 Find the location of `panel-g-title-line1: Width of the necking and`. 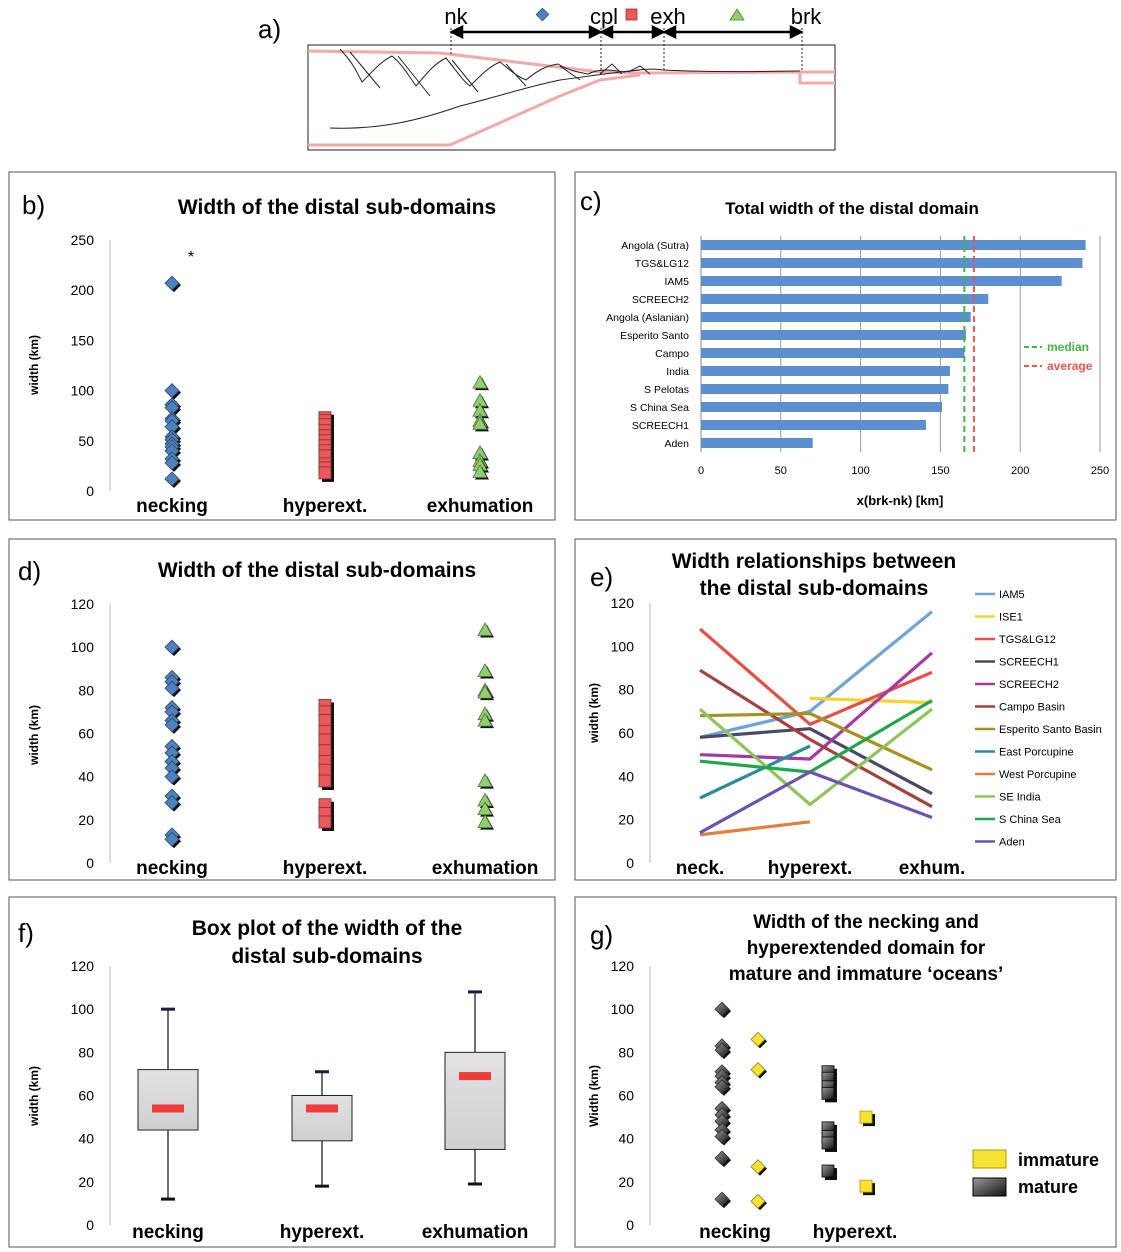

panel-g-title-line1: Width of the necking and is located at coordinates (866, 922).